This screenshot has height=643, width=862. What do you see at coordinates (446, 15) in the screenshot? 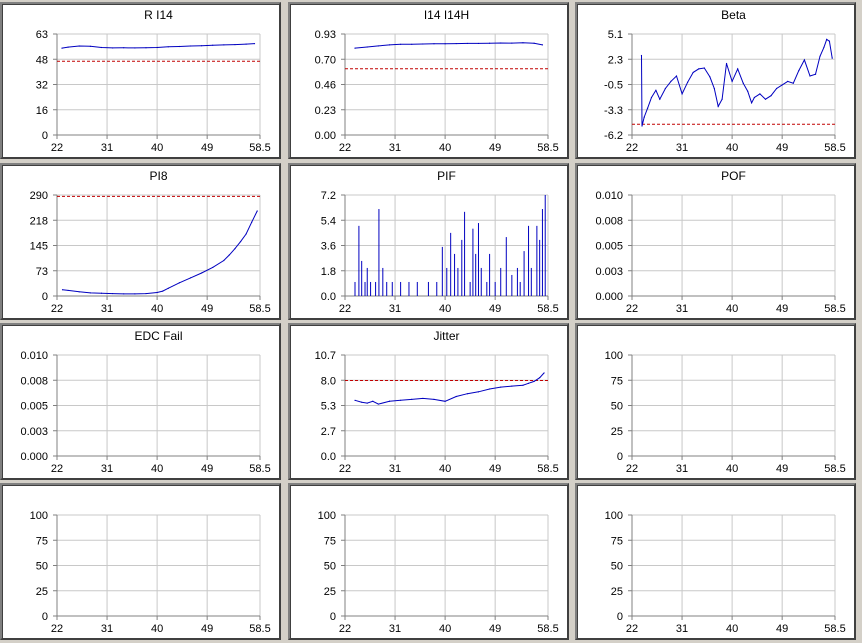
I see `chart-title: I14 I14H` at bounding box center [446, 15].